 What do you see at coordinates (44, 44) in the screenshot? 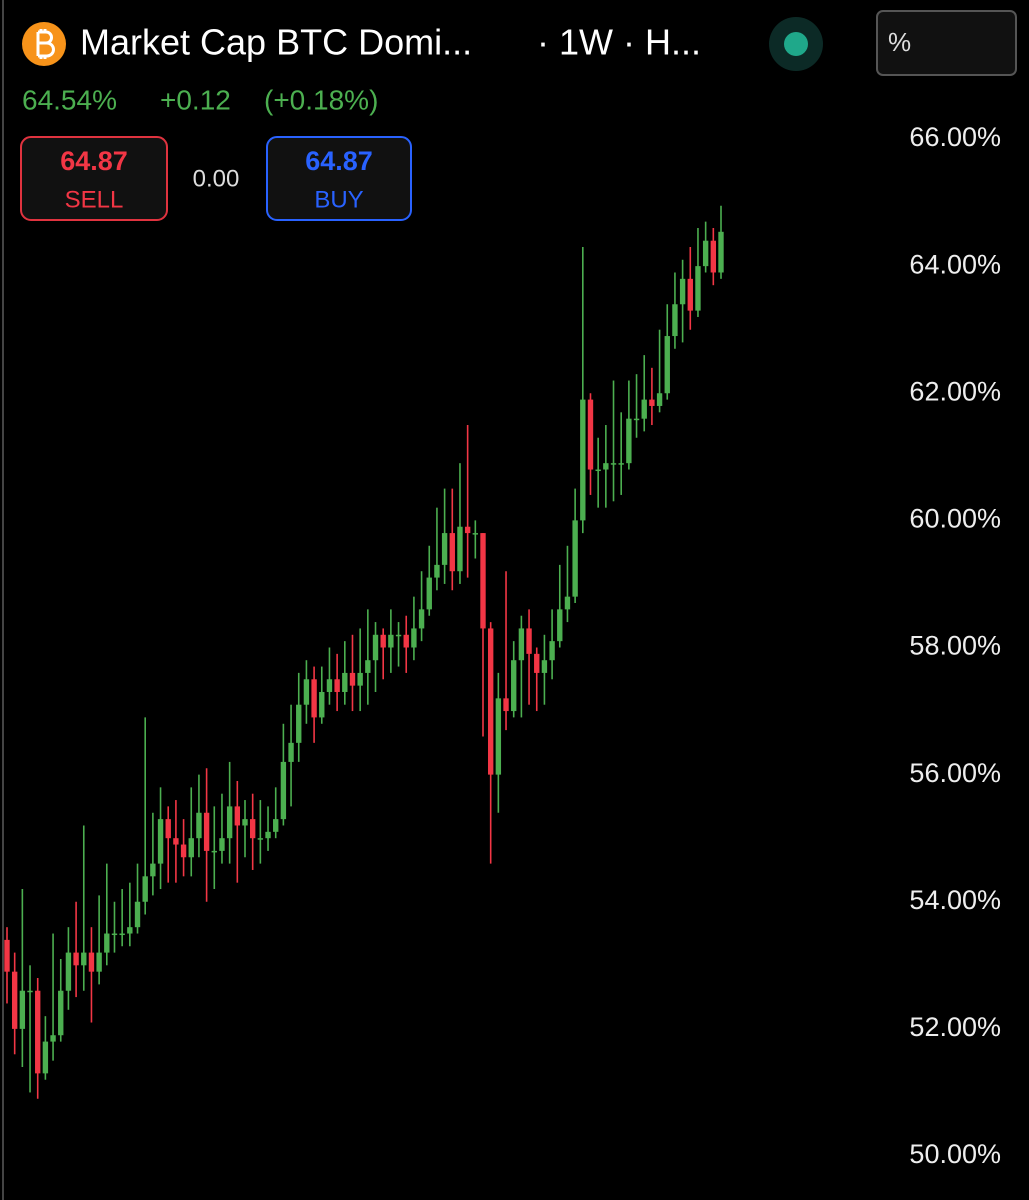
I see `btc-icon` at bounding box center [44, 44].